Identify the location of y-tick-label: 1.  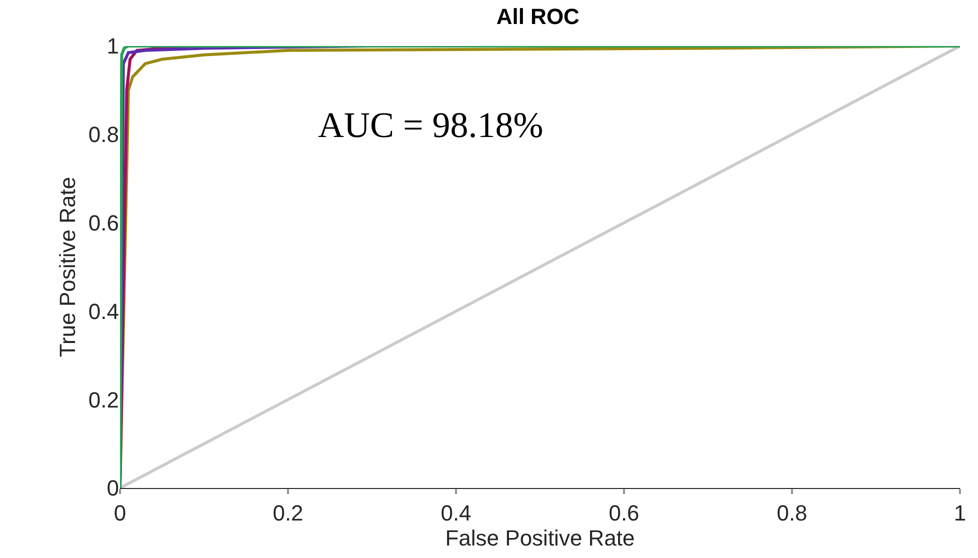
(112, 46).